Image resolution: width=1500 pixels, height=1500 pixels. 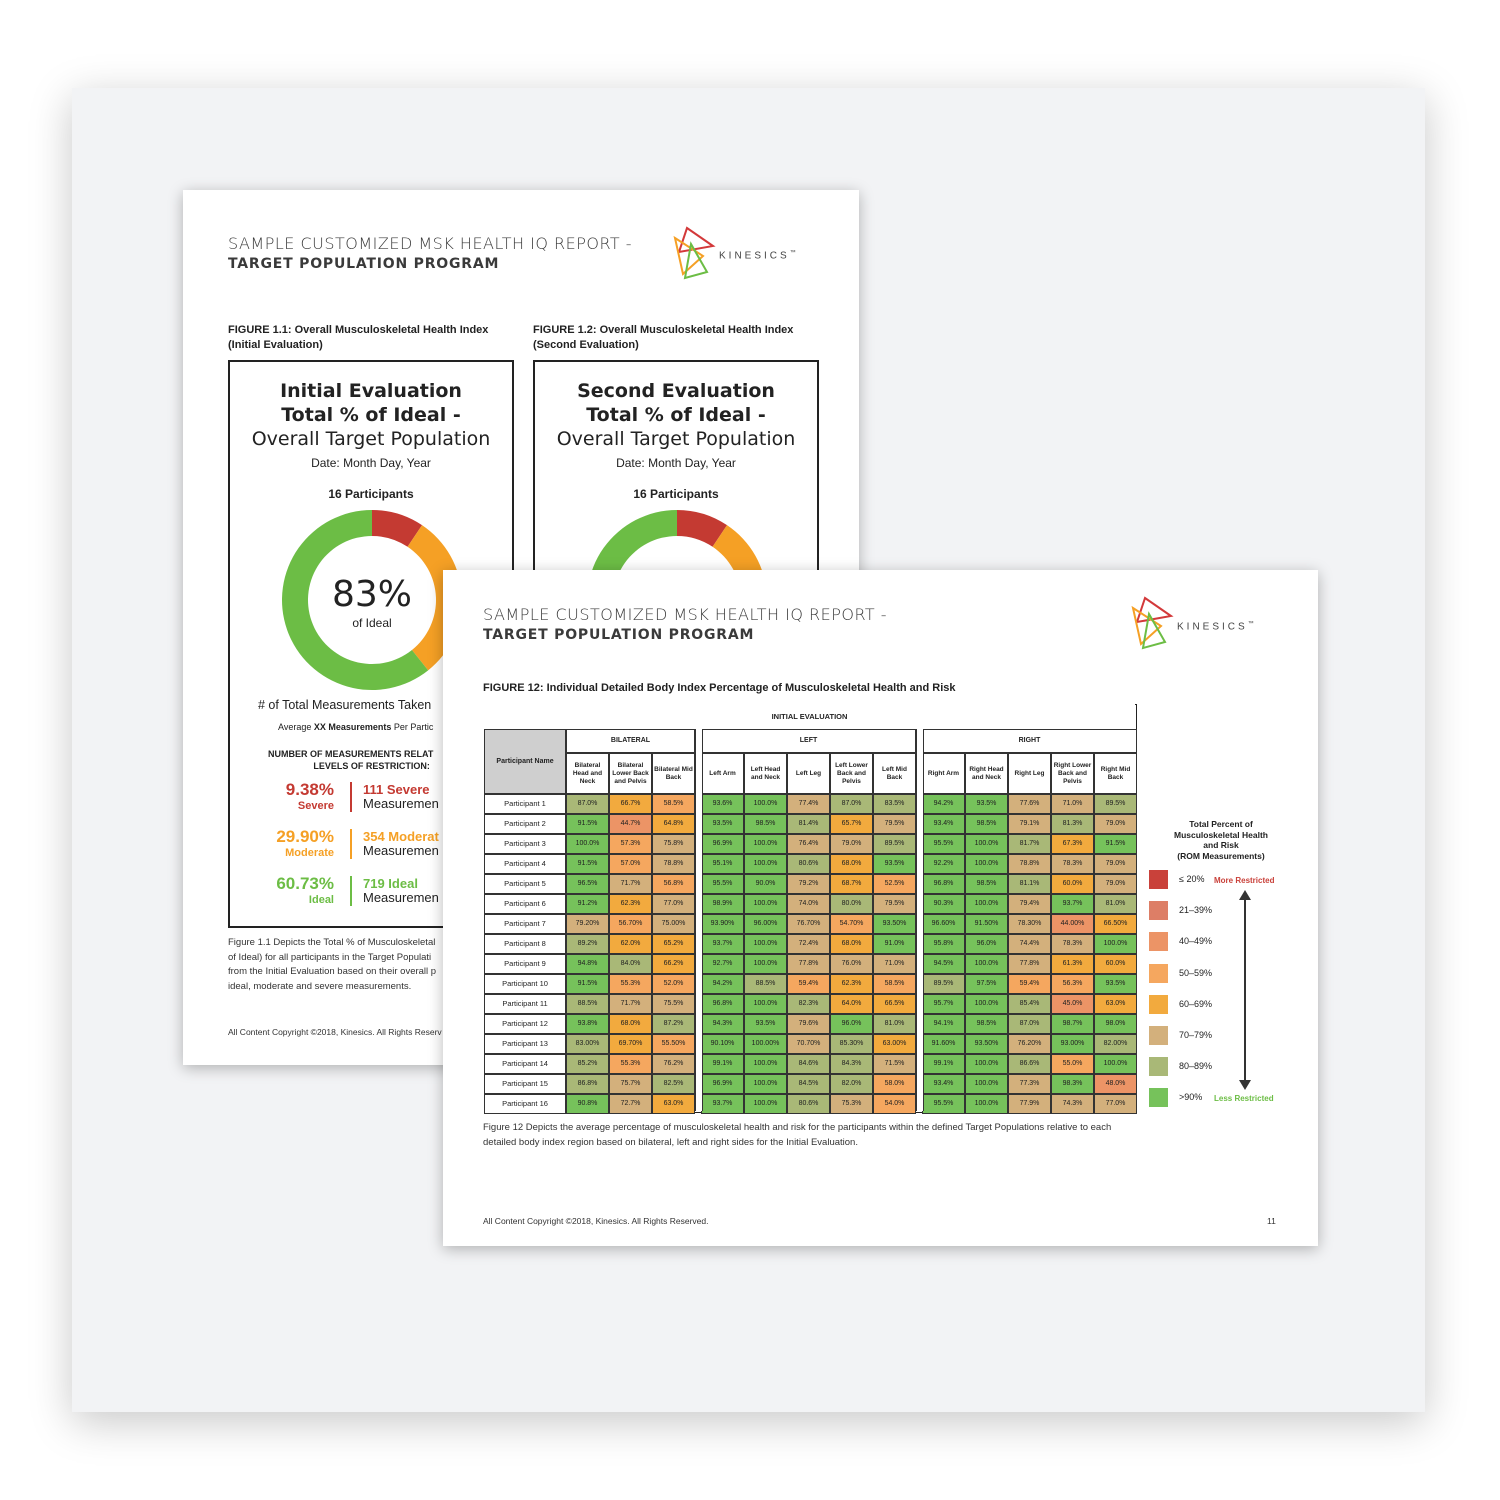 What do you see at coordinates (1245, 990) in the screenshot?
I see `restriction-arrow-icon` at bounding box center [1245, 990].